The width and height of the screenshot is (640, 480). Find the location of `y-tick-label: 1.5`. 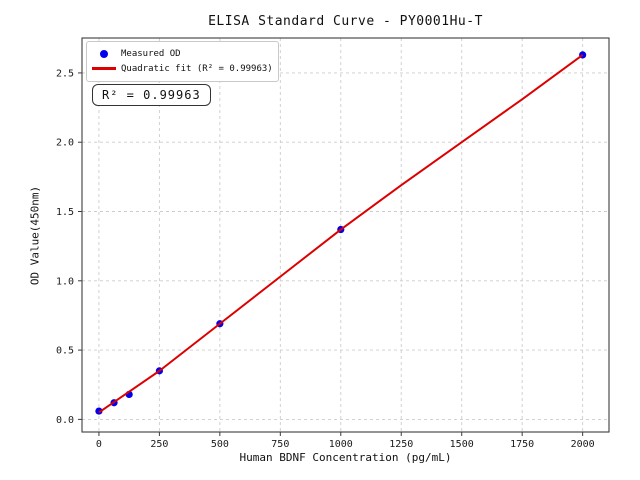

y-tick-label: 1.5 is located at coordinates (65, 212).